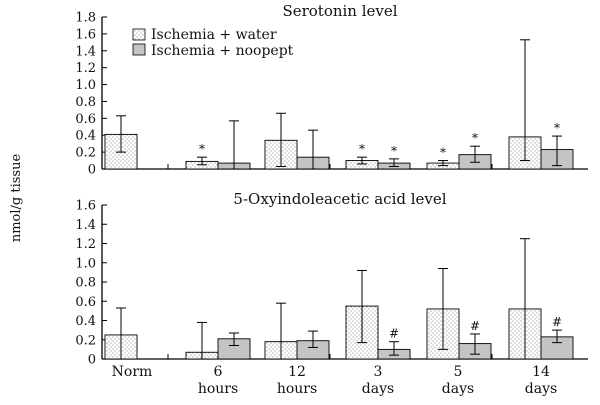  I want to click on panel1-y-tick-label: 1.0, so click(85, 263).